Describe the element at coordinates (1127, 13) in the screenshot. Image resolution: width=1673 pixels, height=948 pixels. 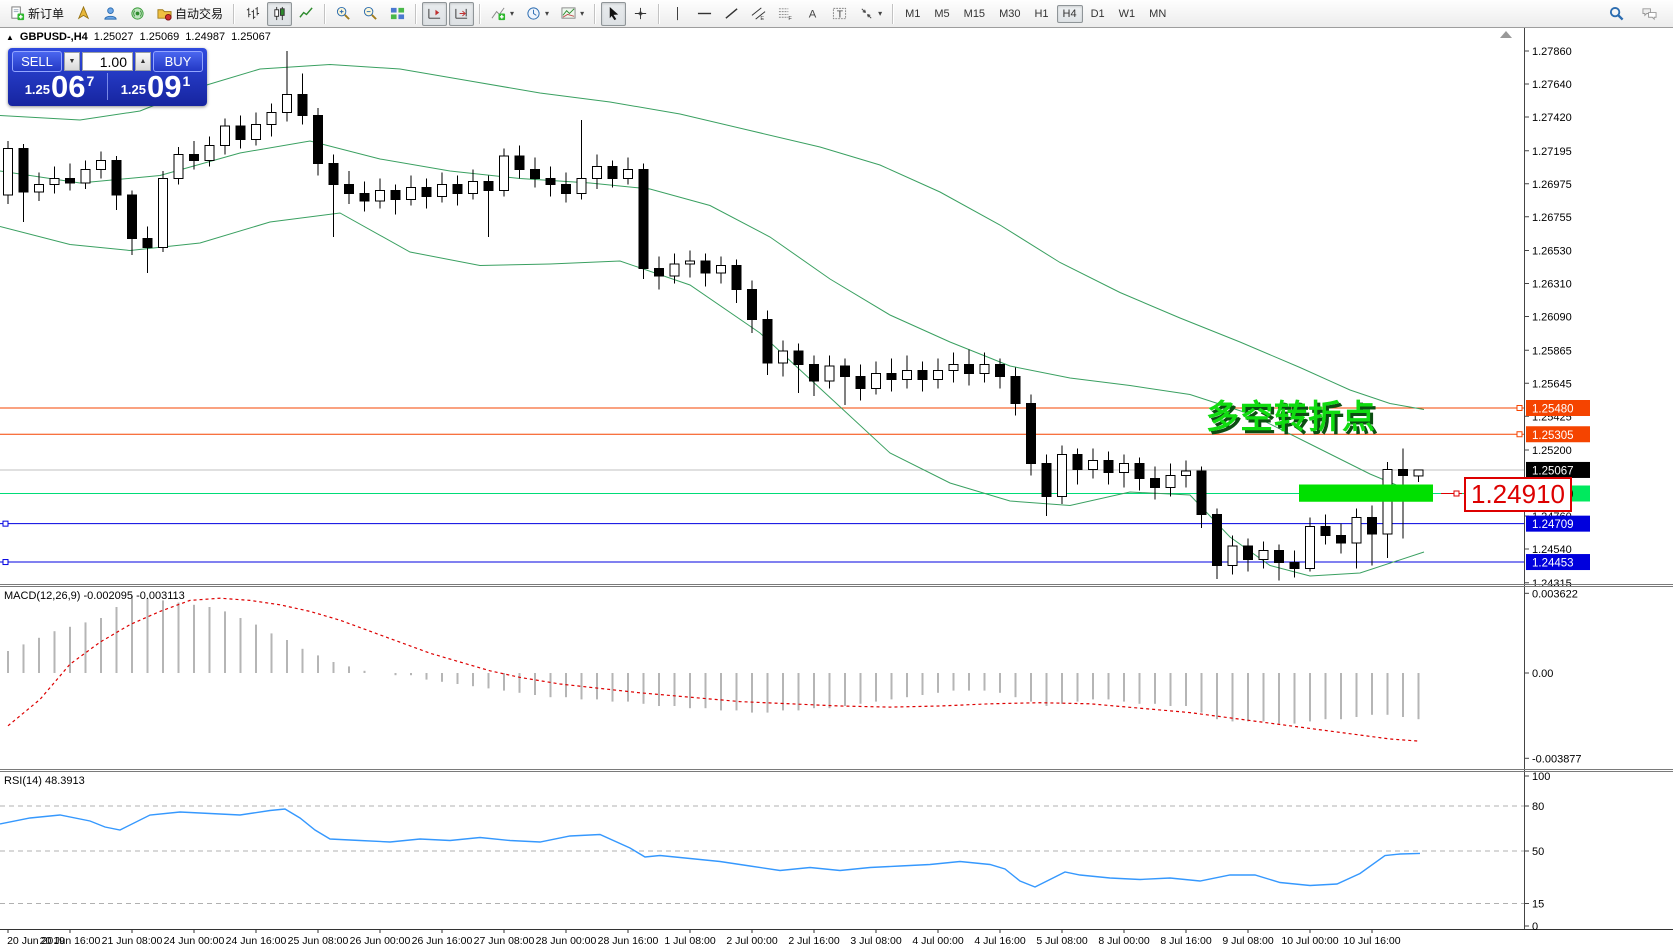
I see `timeframe-w1-button: W1` at that location.